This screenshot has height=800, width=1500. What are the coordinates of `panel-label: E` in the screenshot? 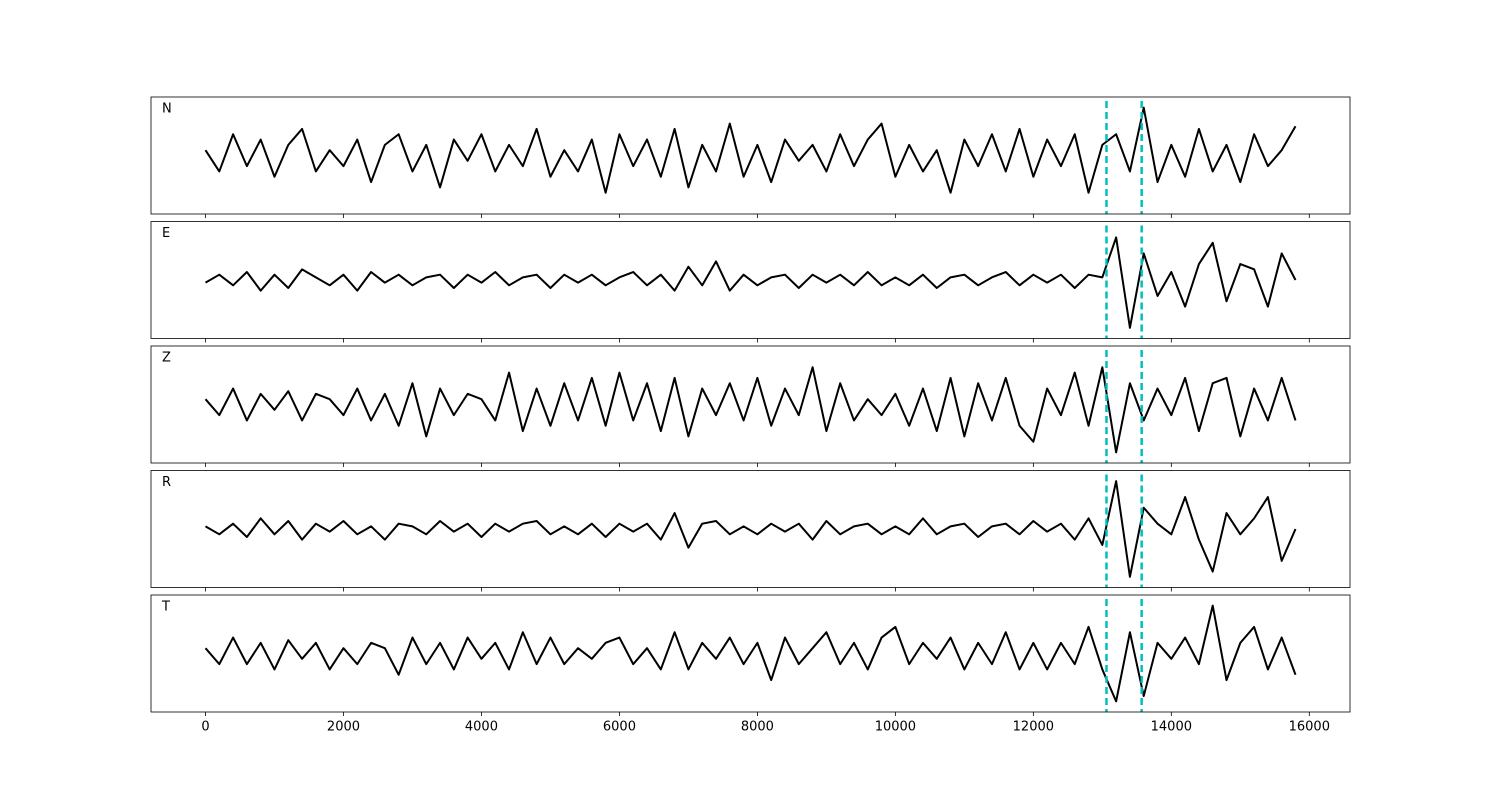 It's located at (166, 233).